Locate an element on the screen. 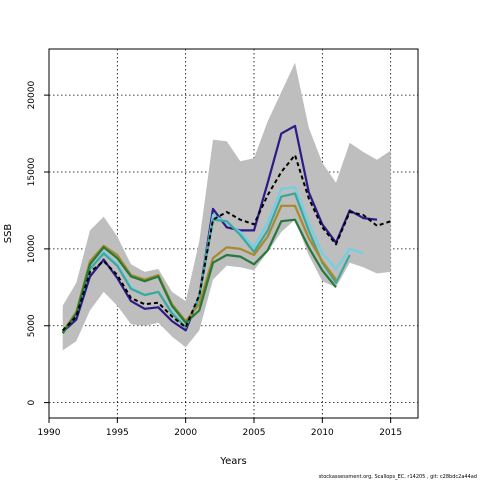  x-tick-label-1990: 1990 is located at coordinates (49, 433).